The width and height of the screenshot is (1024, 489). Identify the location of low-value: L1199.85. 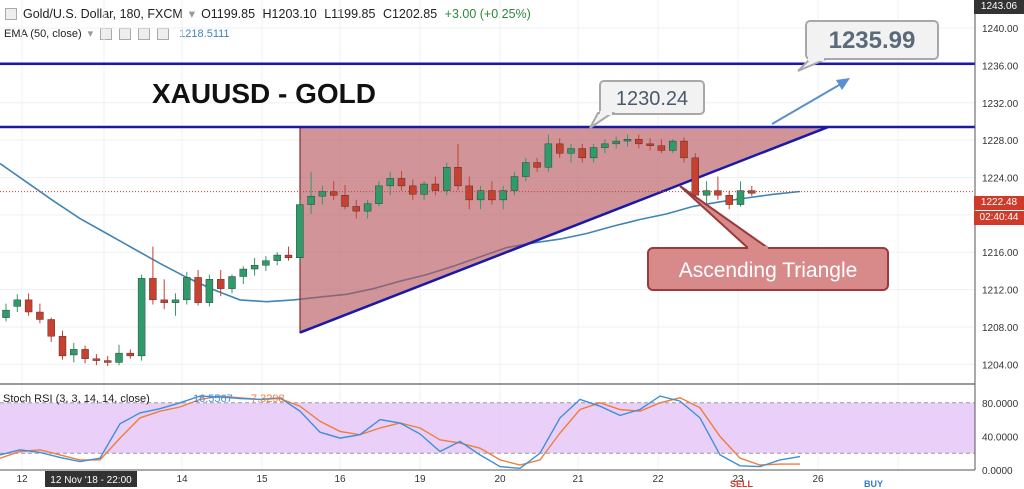
(350, 13).